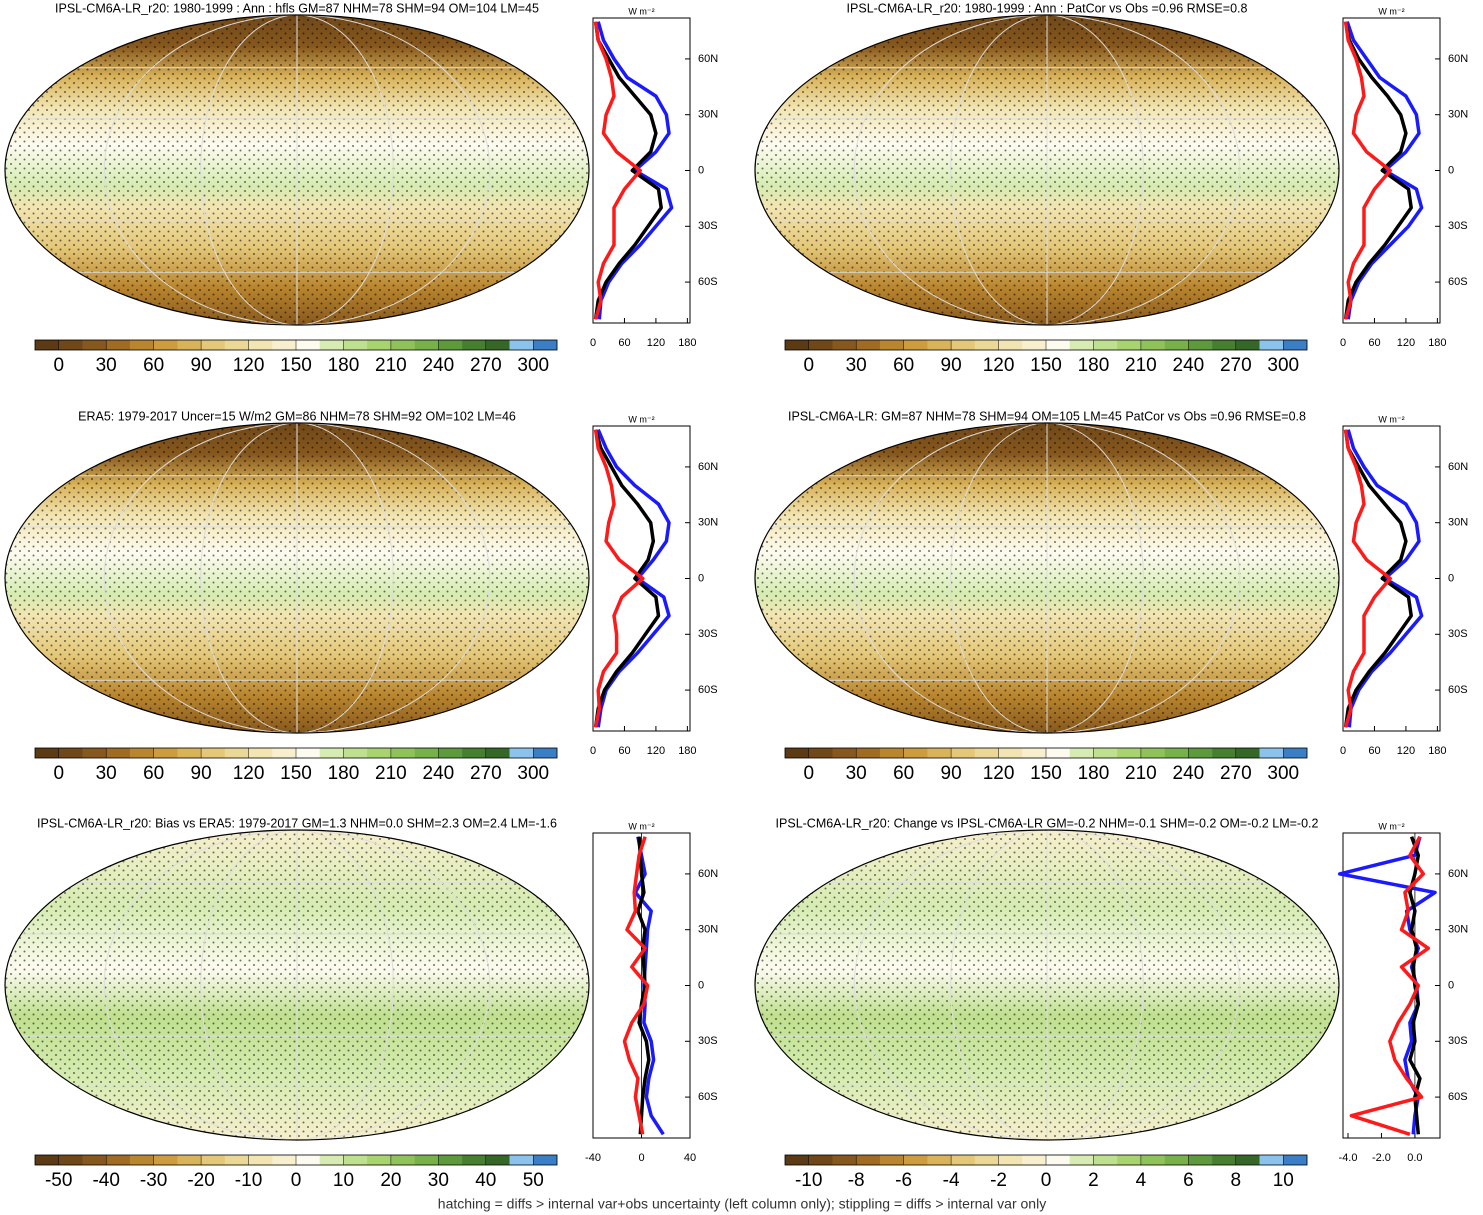 Image resolution: width=1483 pixels, height=1215 pixels. Describe the element at coordinates (1283, 1180) in the screenshot. I see `colorbar-label: 10` at that location.